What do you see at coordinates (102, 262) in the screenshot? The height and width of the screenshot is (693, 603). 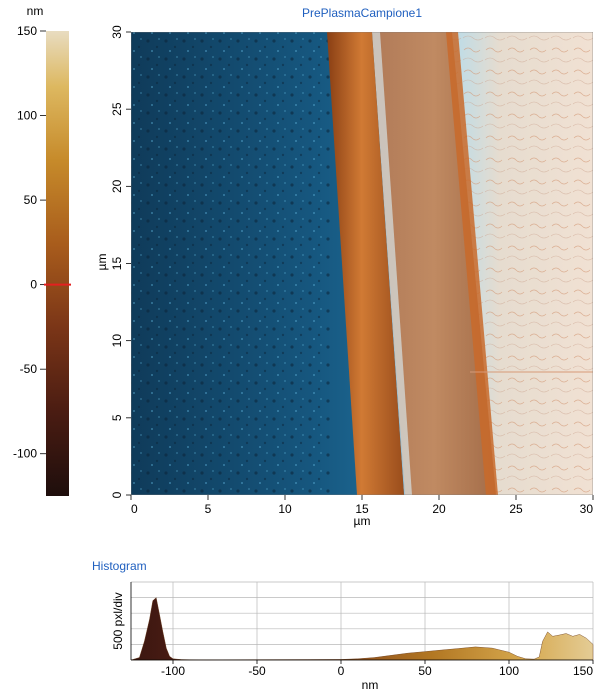 I see `scan-y-axis-label: µm` at bounding box center [102, 262].